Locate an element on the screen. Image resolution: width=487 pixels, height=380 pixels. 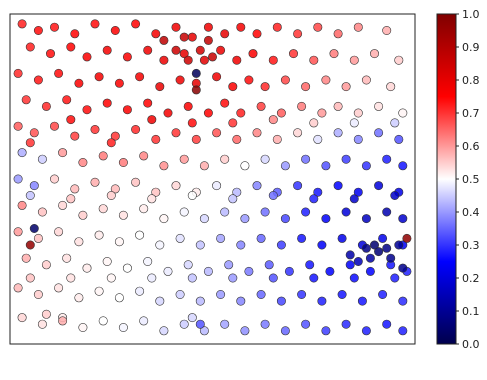
colorbar-tick-label: 1.0 is located at coordinates (471, 14).